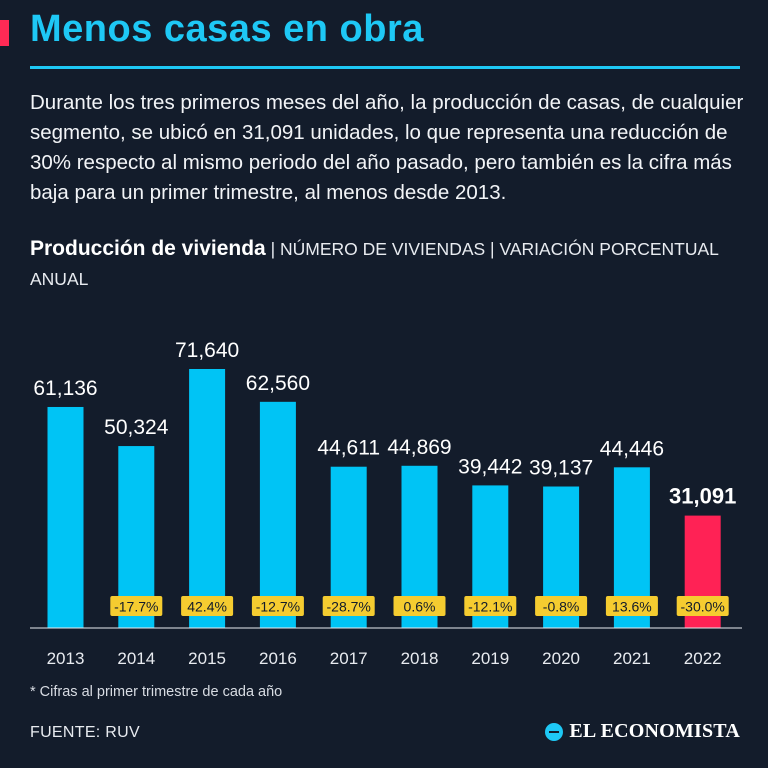  Describe the element at coordinates (702, 496) in the screenshot. I see `value-label-2022: 31,091` at that location.